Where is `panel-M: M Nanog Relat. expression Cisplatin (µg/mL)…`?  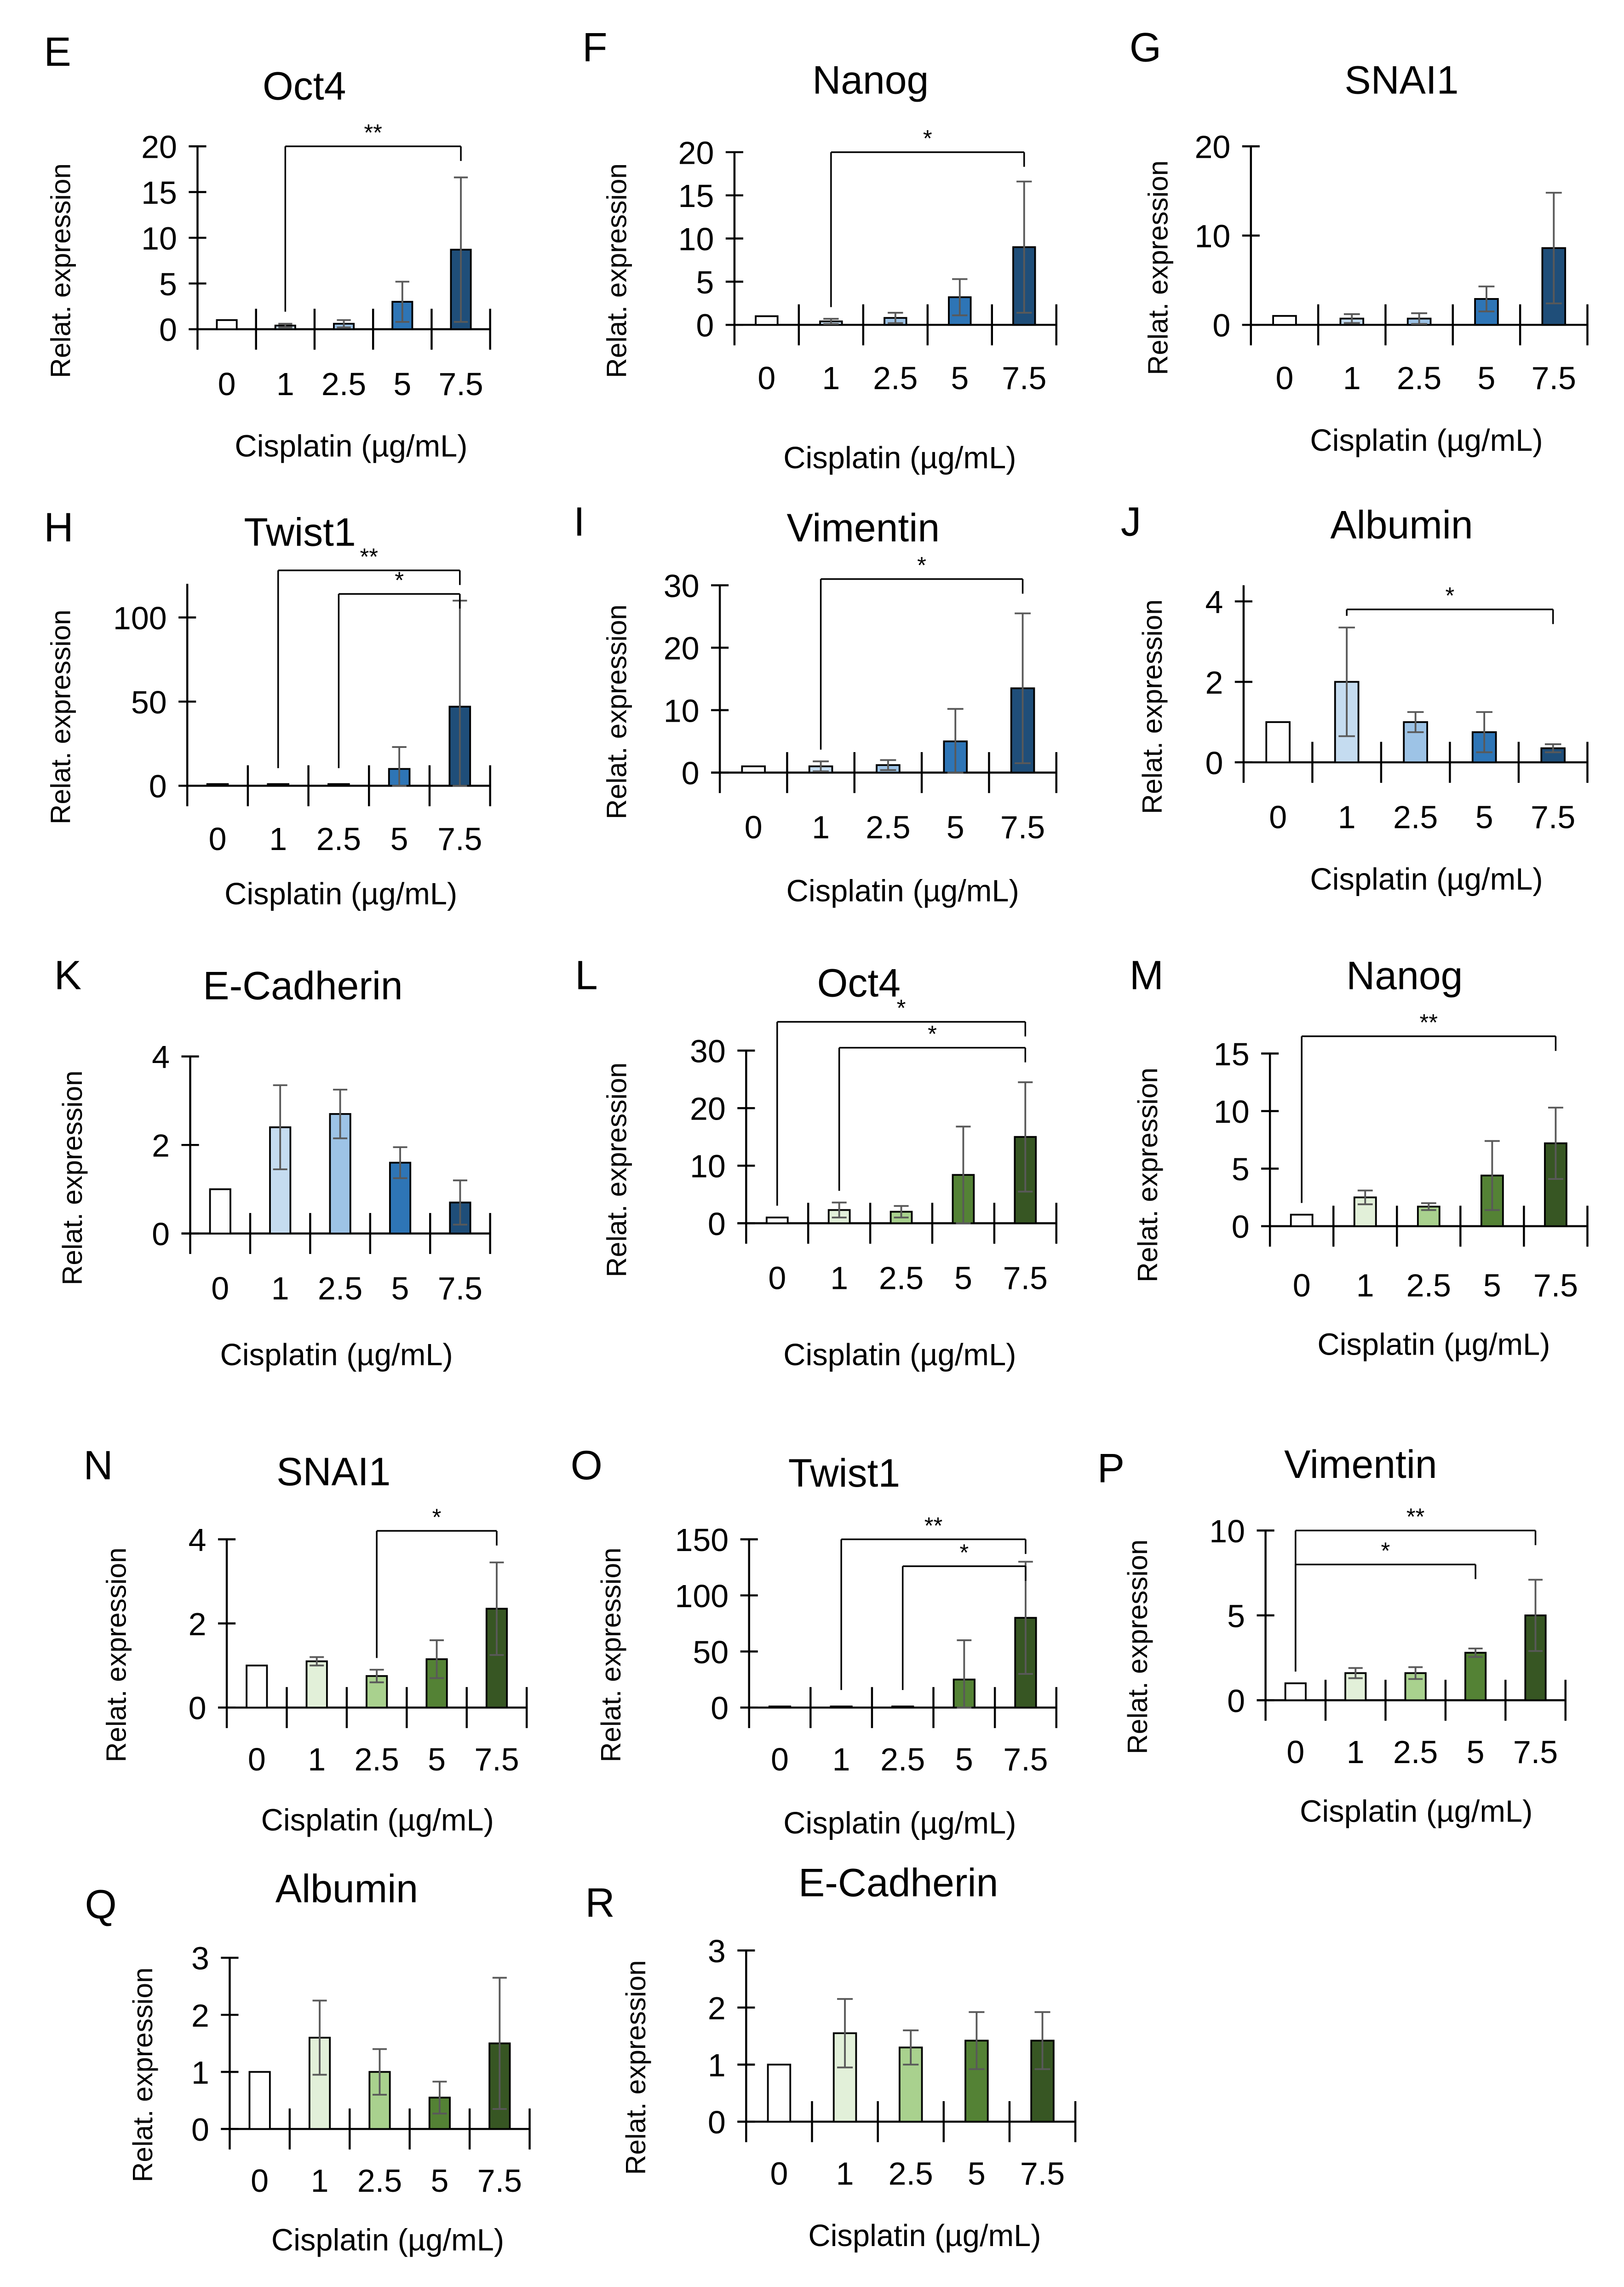
panel-M: M Nanog Relat. expression Cisplatin (µg/mL)… is located at coordinates (1360, 1157).